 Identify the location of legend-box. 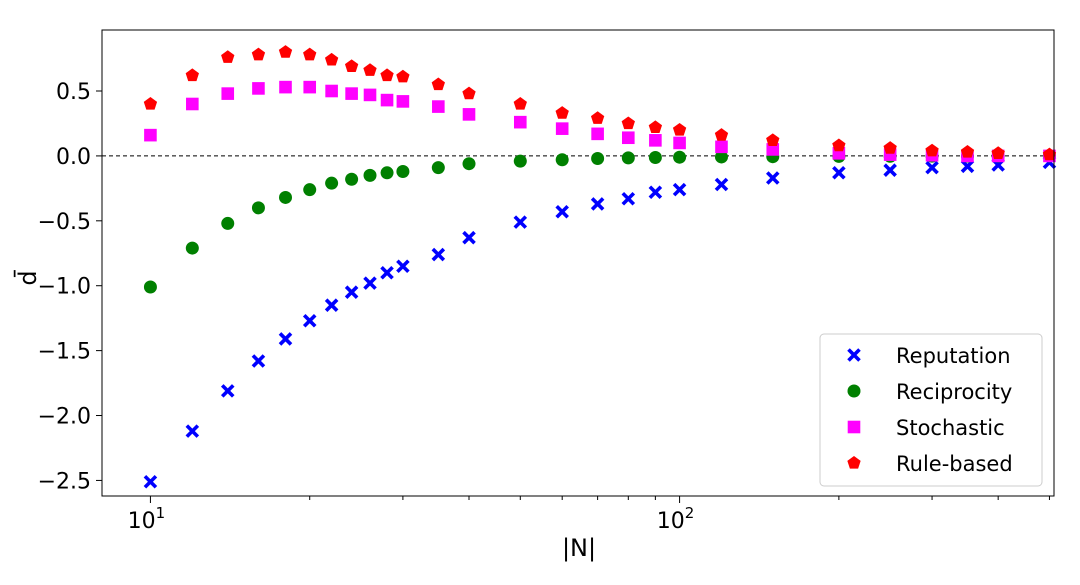
(931, 410).